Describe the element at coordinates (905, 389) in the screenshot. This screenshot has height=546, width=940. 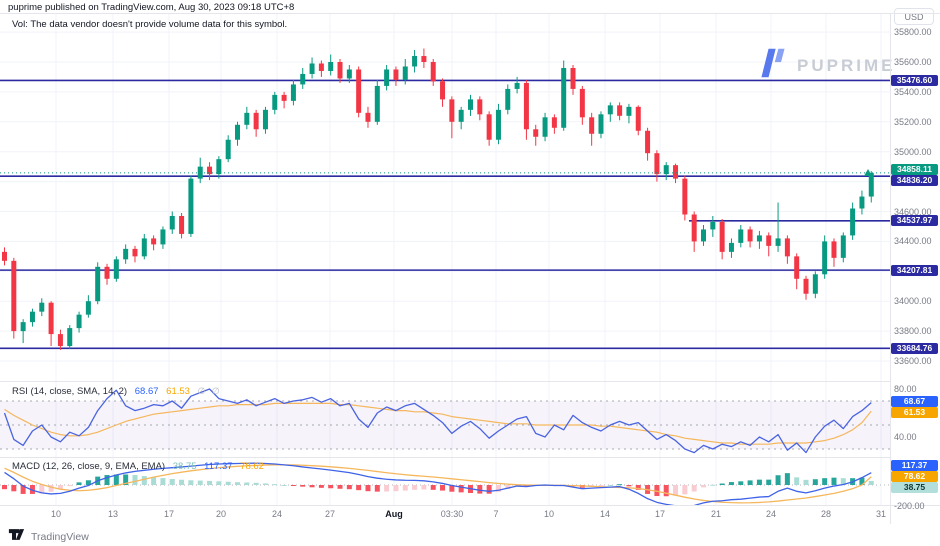
I see `rsi-axis-label: 80.00` at that location.